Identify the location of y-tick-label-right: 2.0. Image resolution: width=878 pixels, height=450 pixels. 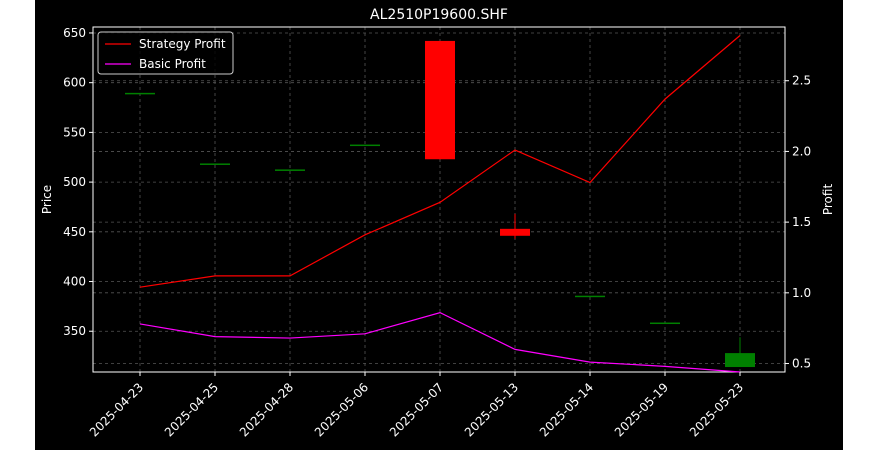
(801, 151).